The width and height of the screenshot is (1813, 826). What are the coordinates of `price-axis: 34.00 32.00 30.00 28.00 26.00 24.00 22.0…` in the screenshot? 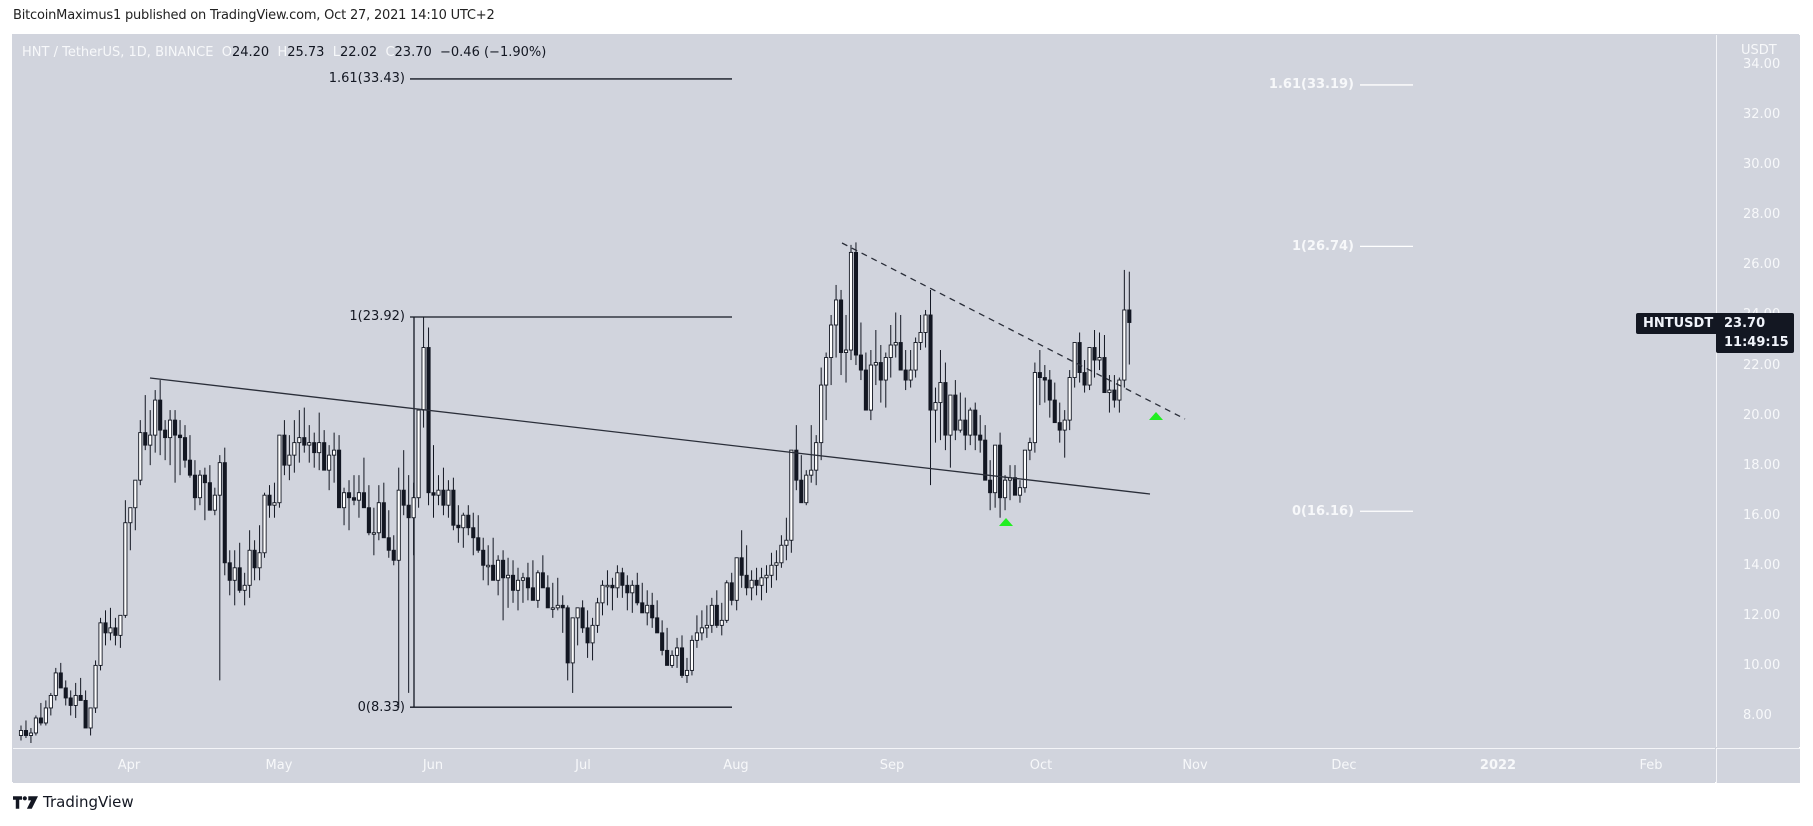 It's located at (1758, 391).